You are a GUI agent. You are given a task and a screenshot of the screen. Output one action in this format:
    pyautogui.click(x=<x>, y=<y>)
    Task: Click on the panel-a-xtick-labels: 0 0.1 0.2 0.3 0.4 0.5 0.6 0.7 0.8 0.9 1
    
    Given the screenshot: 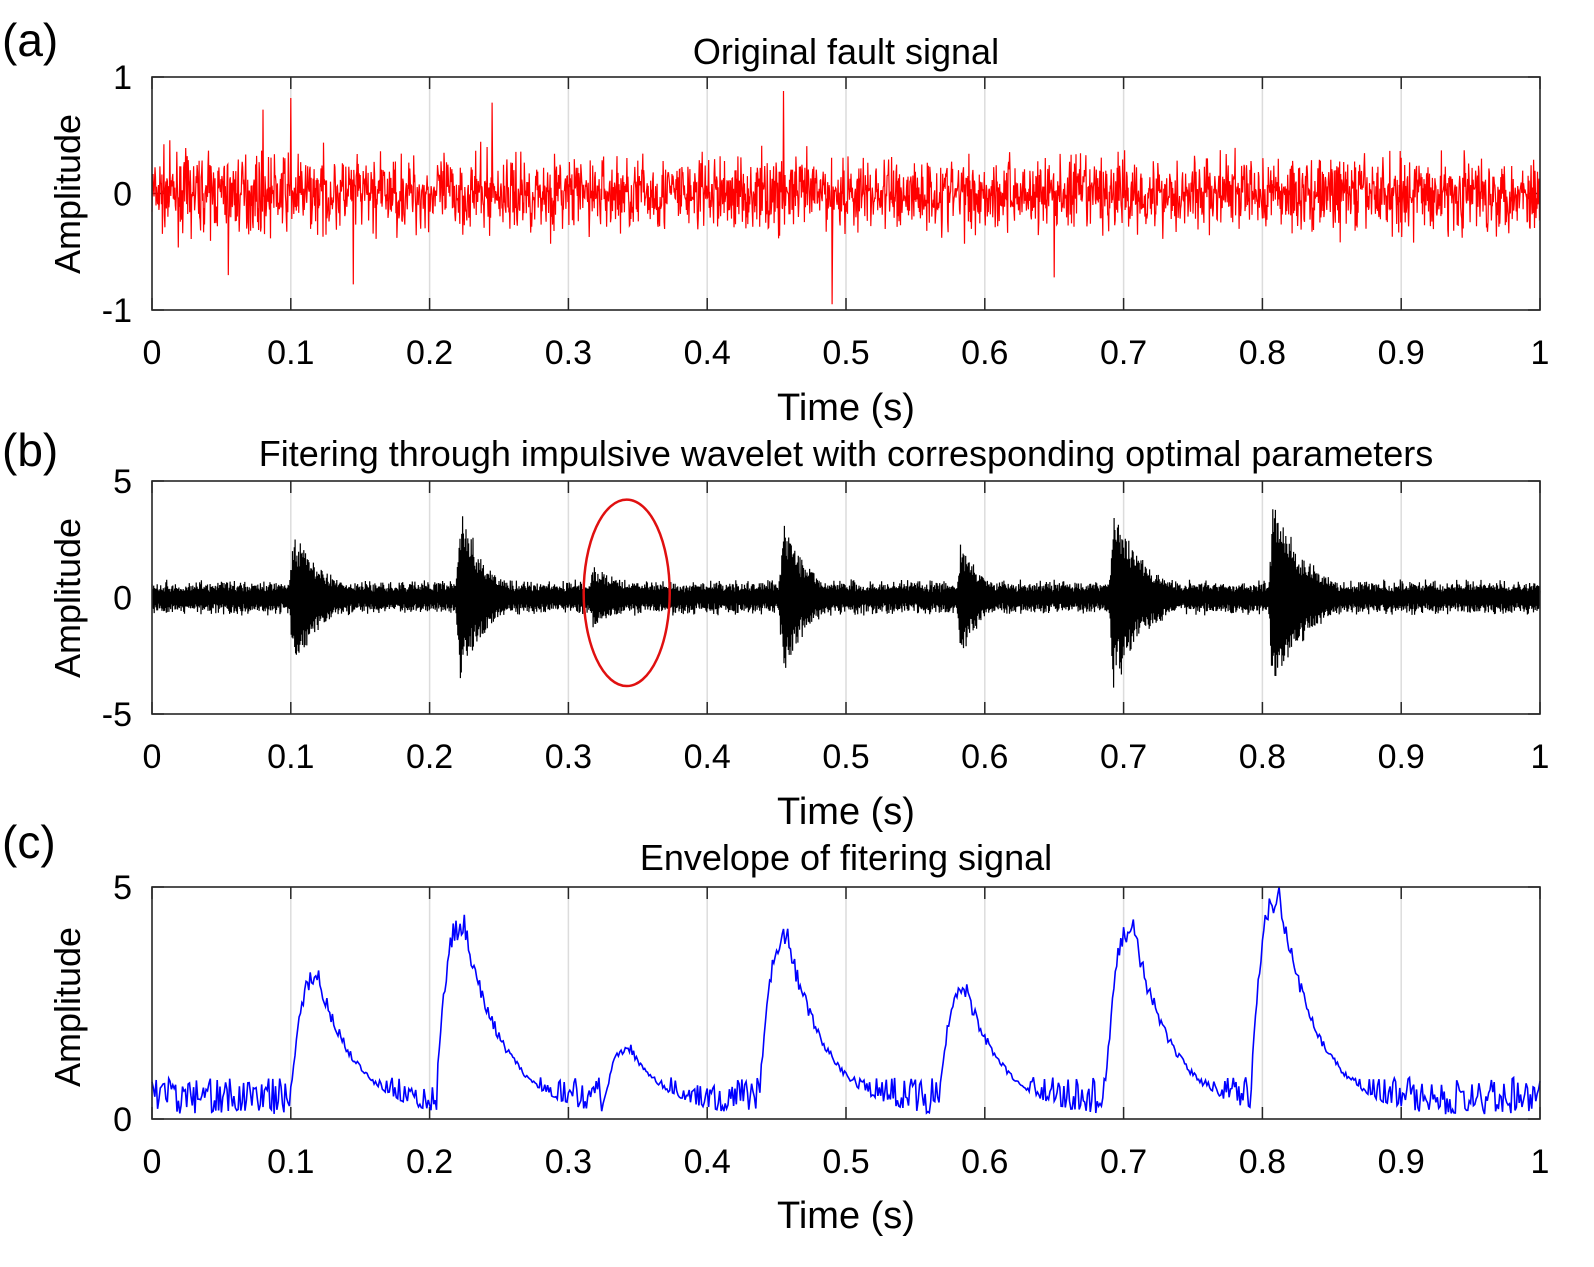 What is the action you would take?
    pyautogui.click(x=846, y=353)
    